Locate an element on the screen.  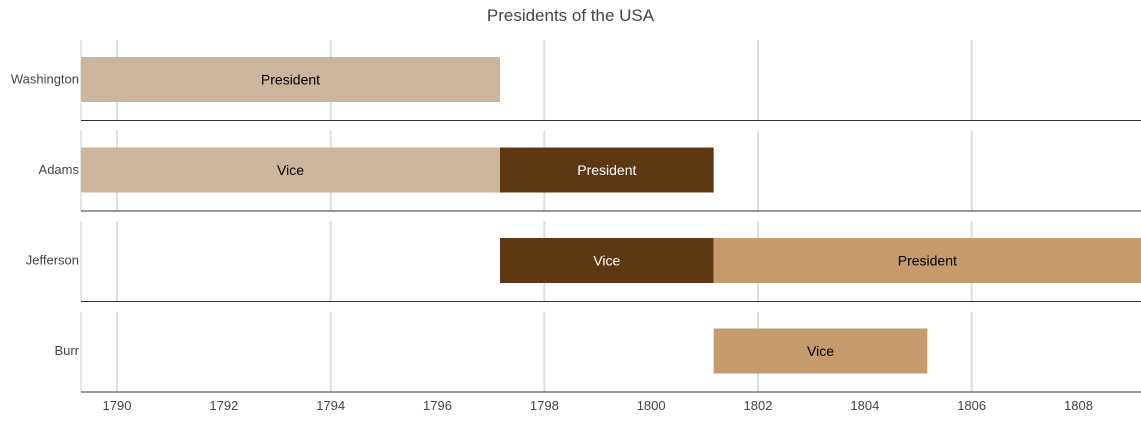
x-tick-label: 1804 is located at coordinates (864, 405).